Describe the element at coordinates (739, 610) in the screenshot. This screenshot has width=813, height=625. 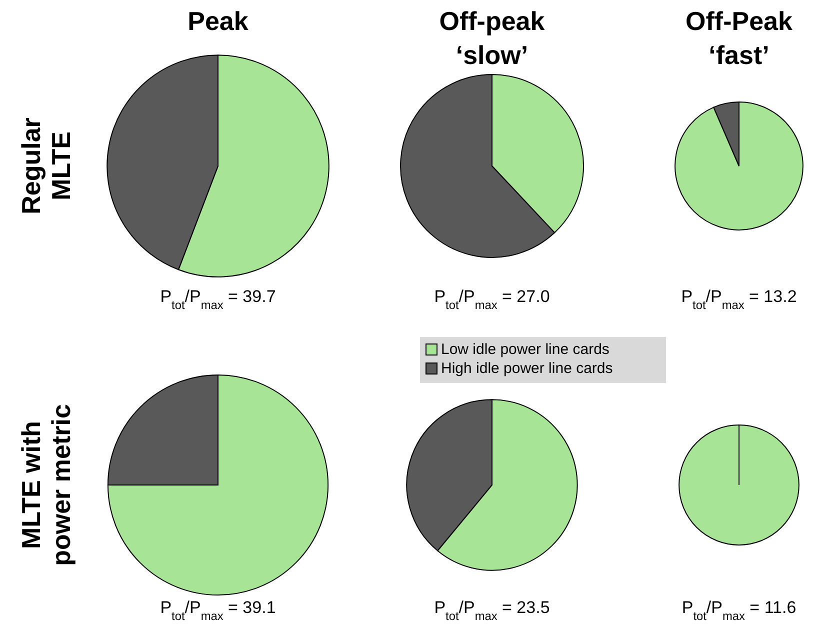
I see `text: P$_{tot}$/P$_{max}$ = 11.6` at that location.